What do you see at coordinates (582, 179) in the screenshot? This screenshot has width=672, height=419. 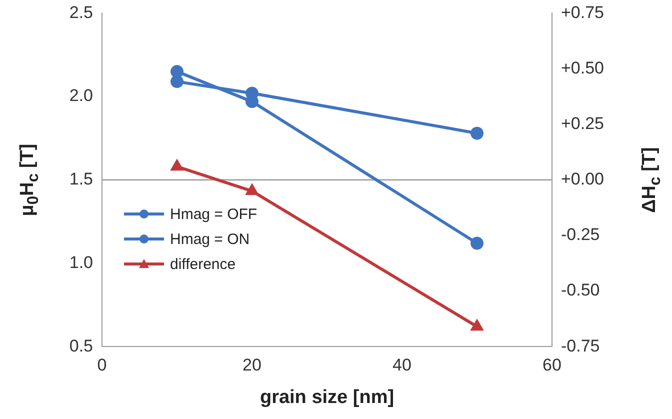 I see `y2-tick-label: +0.00` at bounding box center [582, 179].